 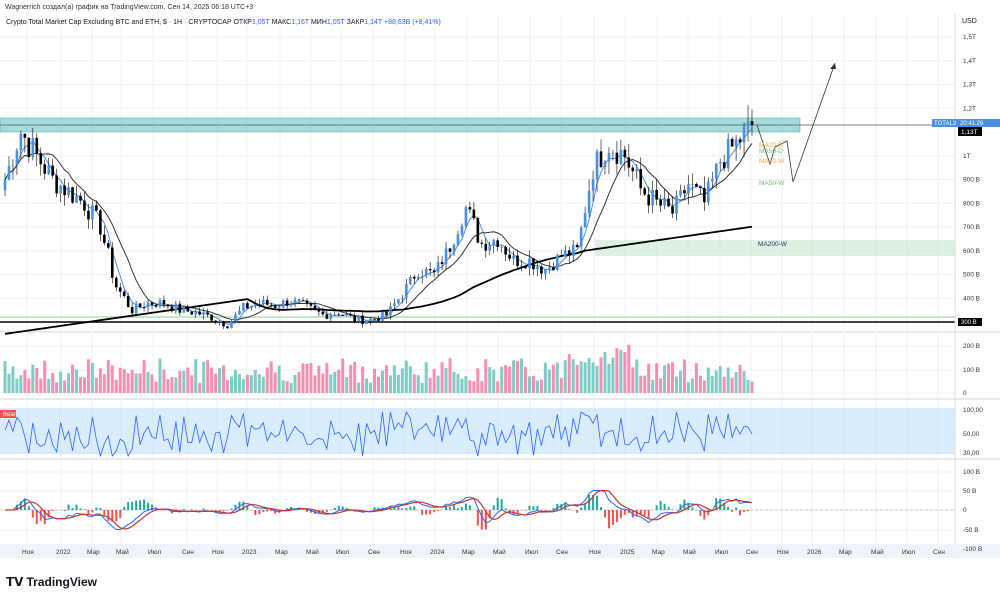 What do you see at coordinates (378, 470) in the screenshot?
I see `indicator-lines` at bounding box center [378, 470].